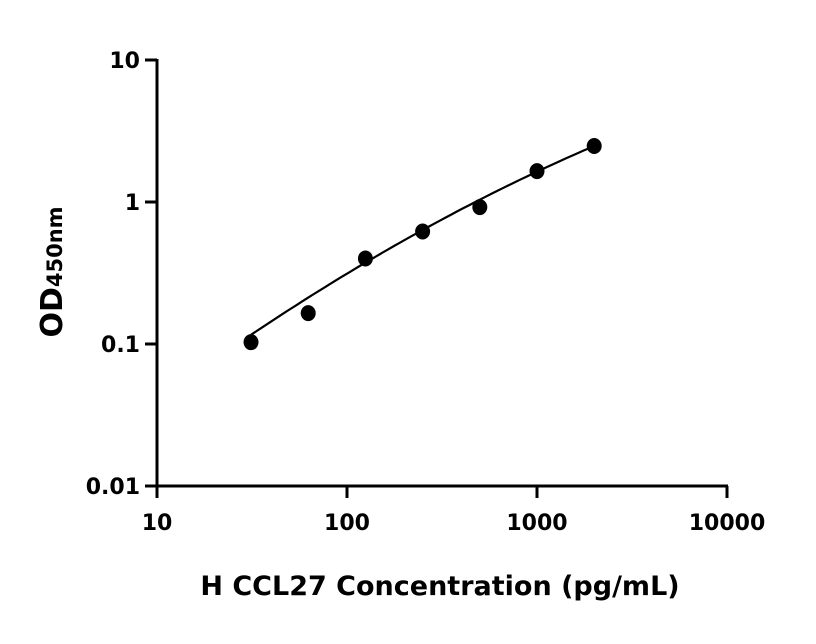  I want to click on x-tick-label: 10, so click(157, 523).